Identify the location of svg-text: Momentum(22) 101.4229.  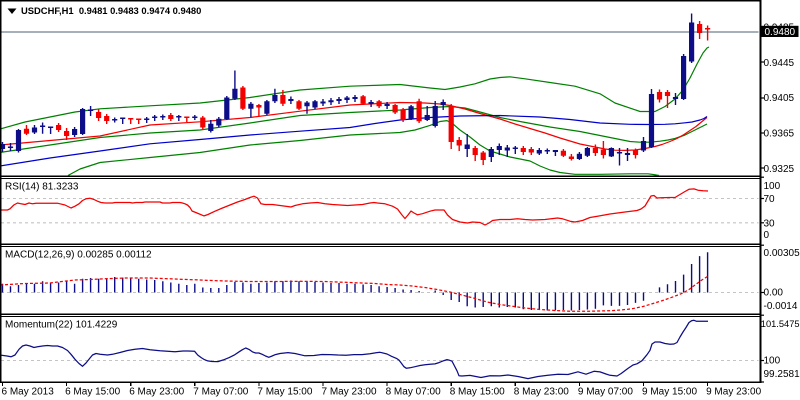
(61, 325).